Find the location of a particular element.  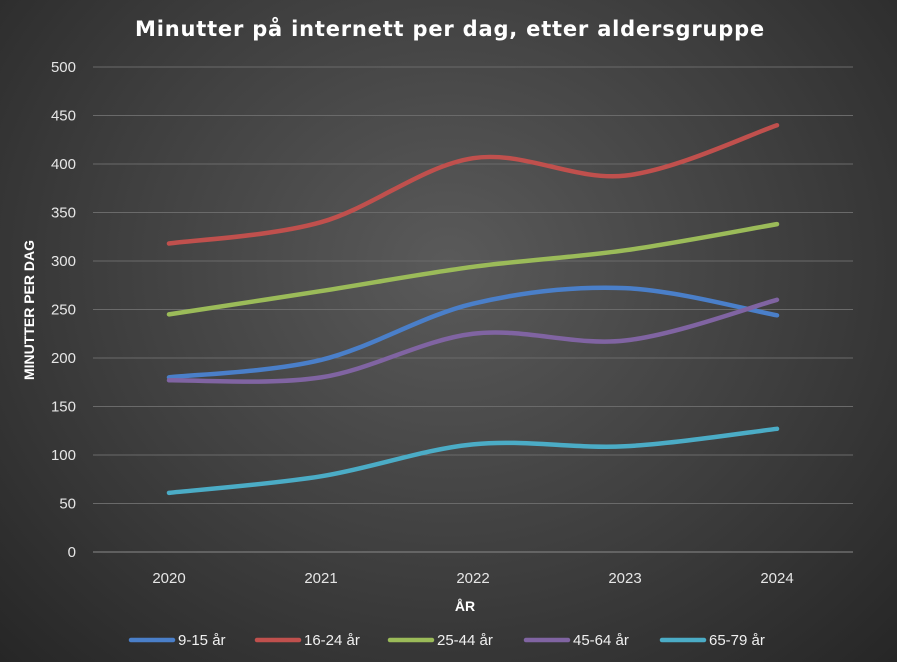

y-tick-label: 500 is located at coordinates (63, 67).